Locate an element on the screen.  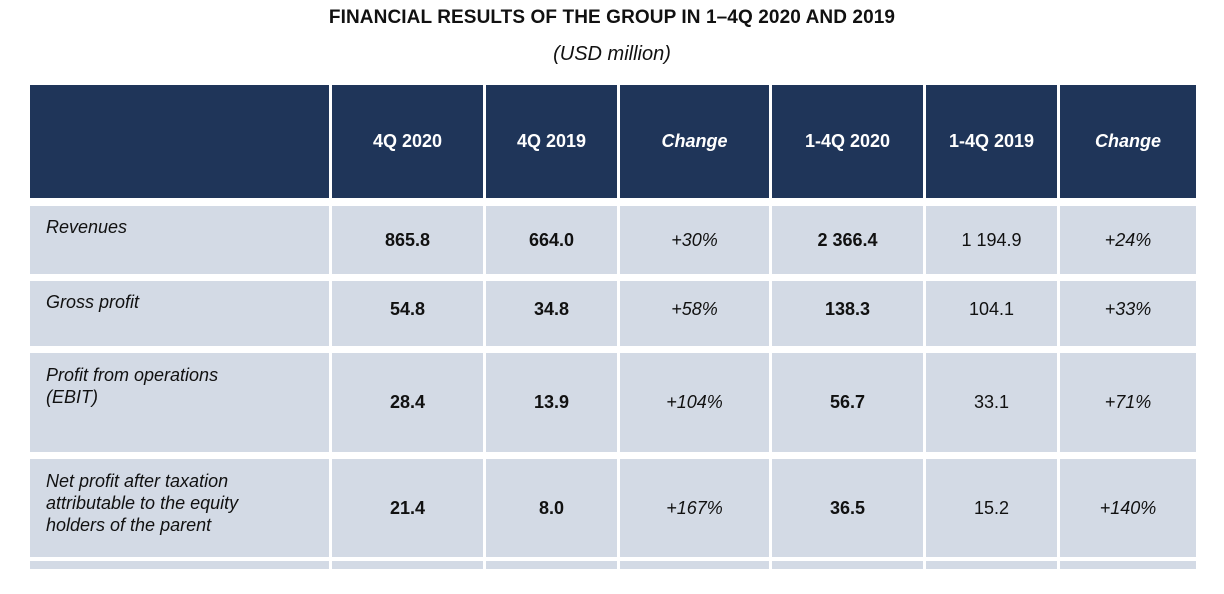
value-cell: 2 366.4 is located at coordinates (847, 240).